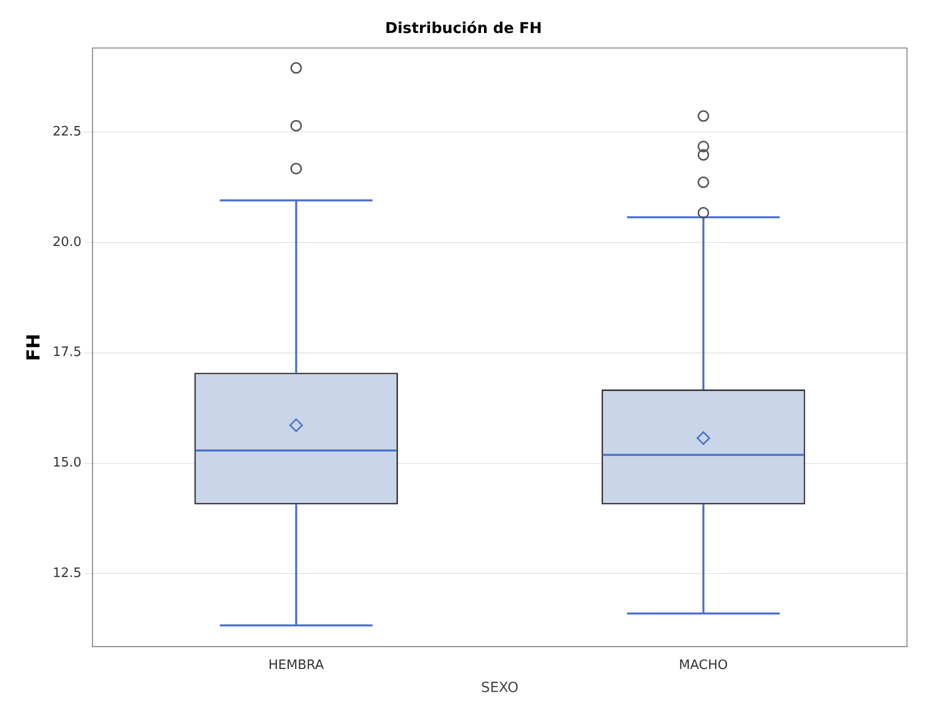  I want to click on y-tick-label: 17.5, so click(67, 352).